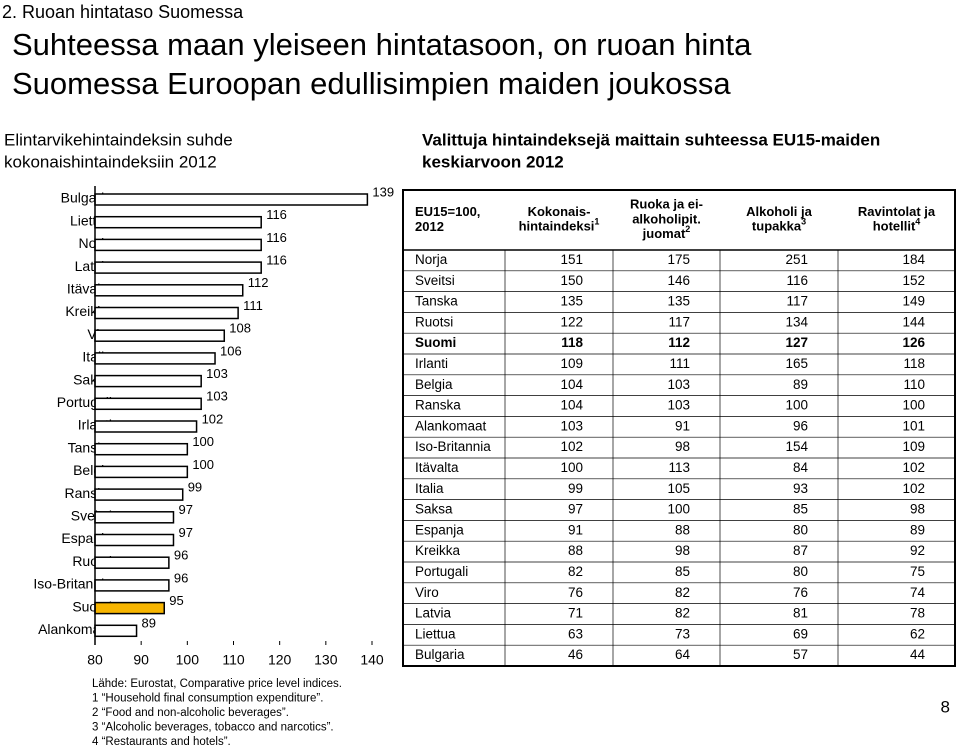  I want to click on value-label: 100, so click(203, 464).